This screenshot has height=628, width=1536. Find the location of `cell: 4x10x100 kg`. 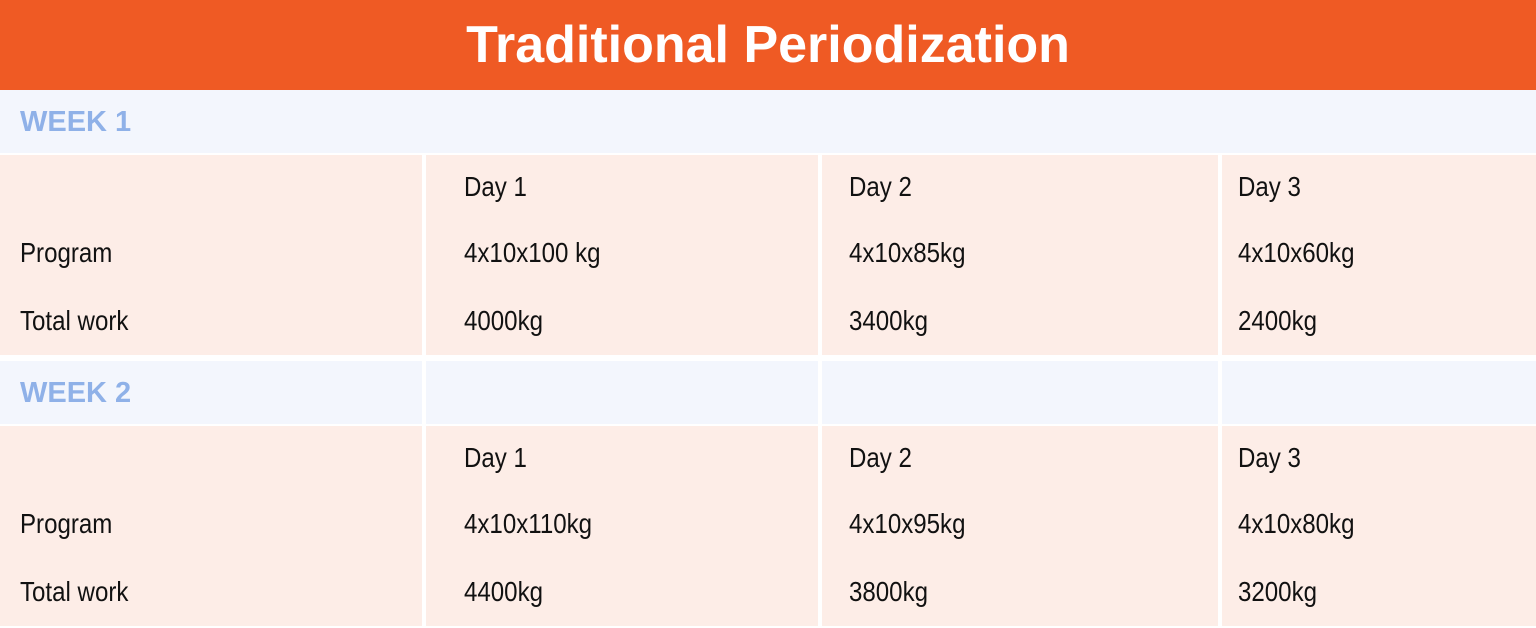

cell: 4x10x100 kg is located at coordinates (532, 252).